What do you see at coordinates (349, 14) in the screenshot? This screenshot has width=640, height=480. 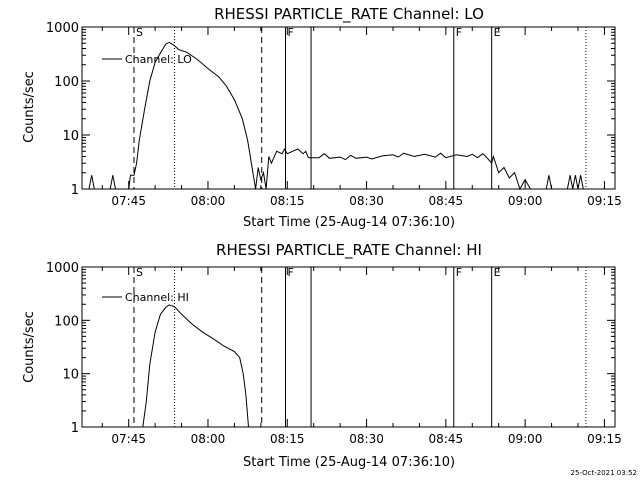 I see `chart-title: RHESSI PARTICLE_RATE Channel: LO` at bounding box center [349, 14].